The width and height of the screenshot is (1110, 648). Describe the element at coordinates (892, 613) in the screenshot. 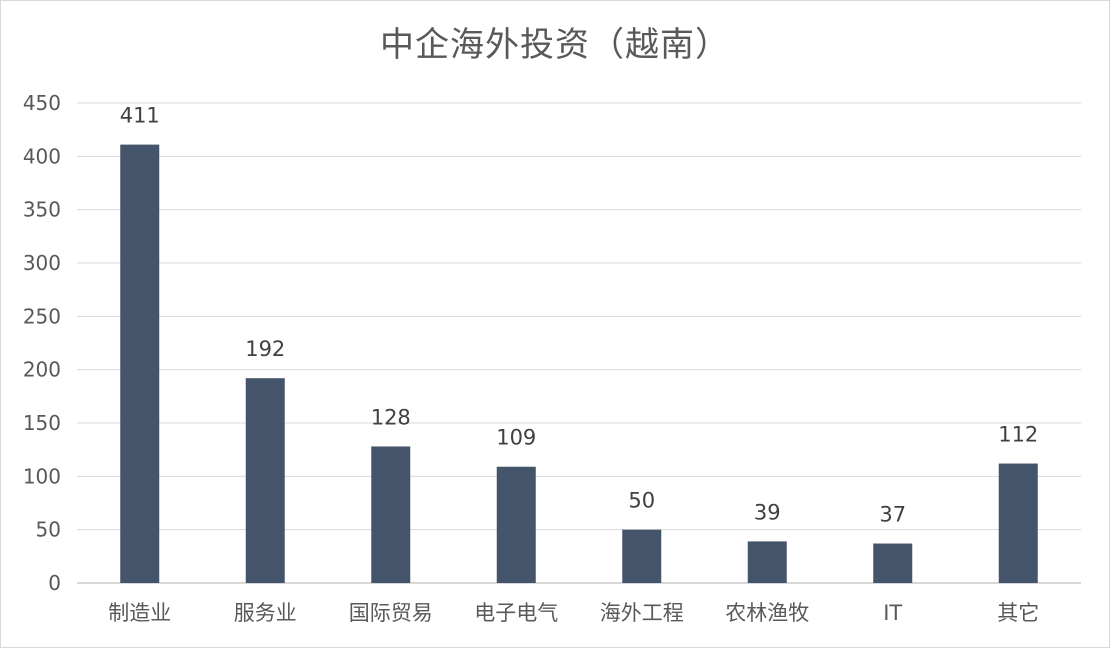

I see `category-label: IT` at that location.